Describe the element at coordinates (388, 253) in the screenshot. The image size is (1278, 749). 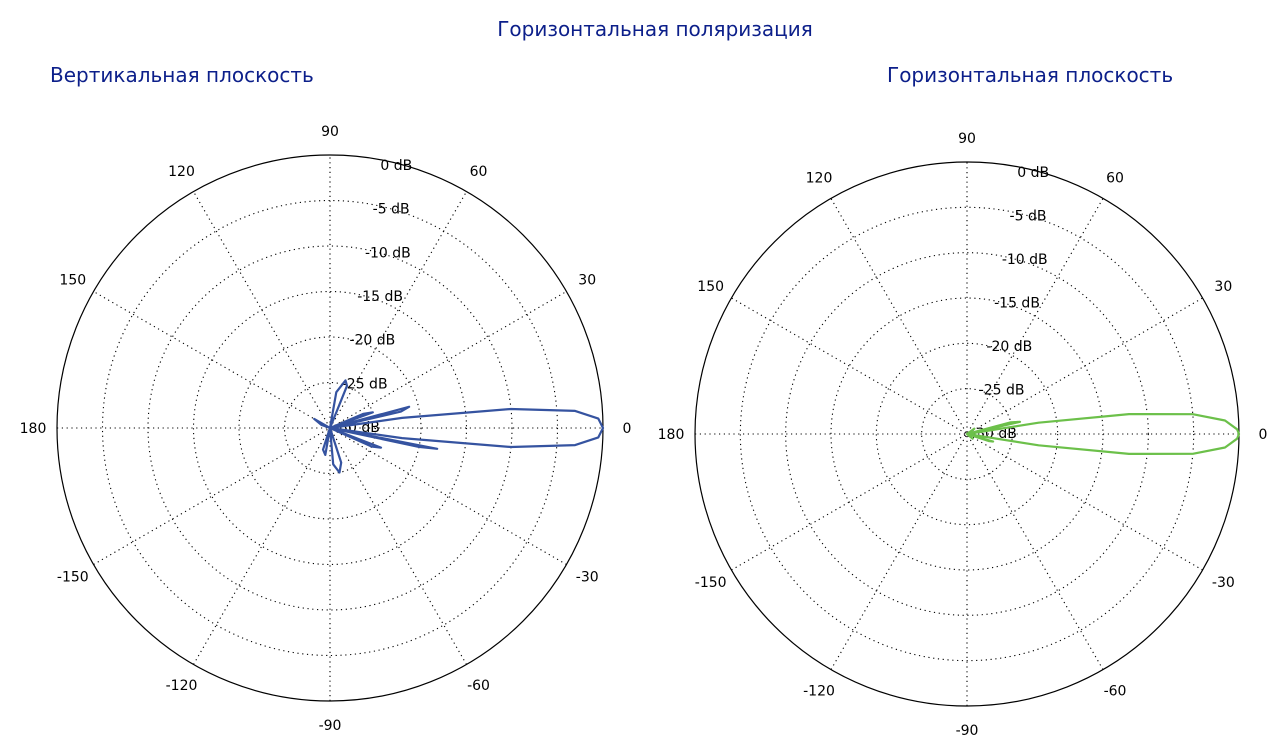
I see `vertical-plane-radial-tick-label: -10 dB` at that location.